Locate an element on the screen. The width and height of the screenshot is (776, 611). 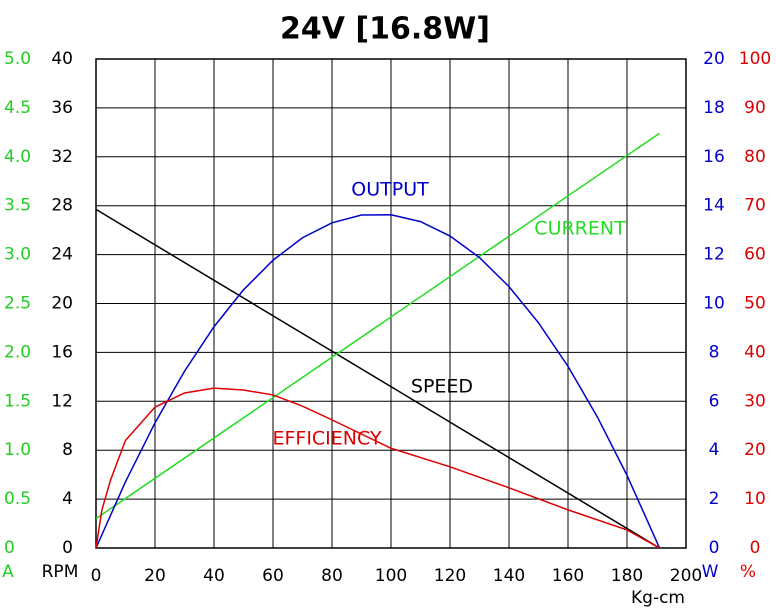
x-tick-label: 140 is located at coordinates (509, 576).